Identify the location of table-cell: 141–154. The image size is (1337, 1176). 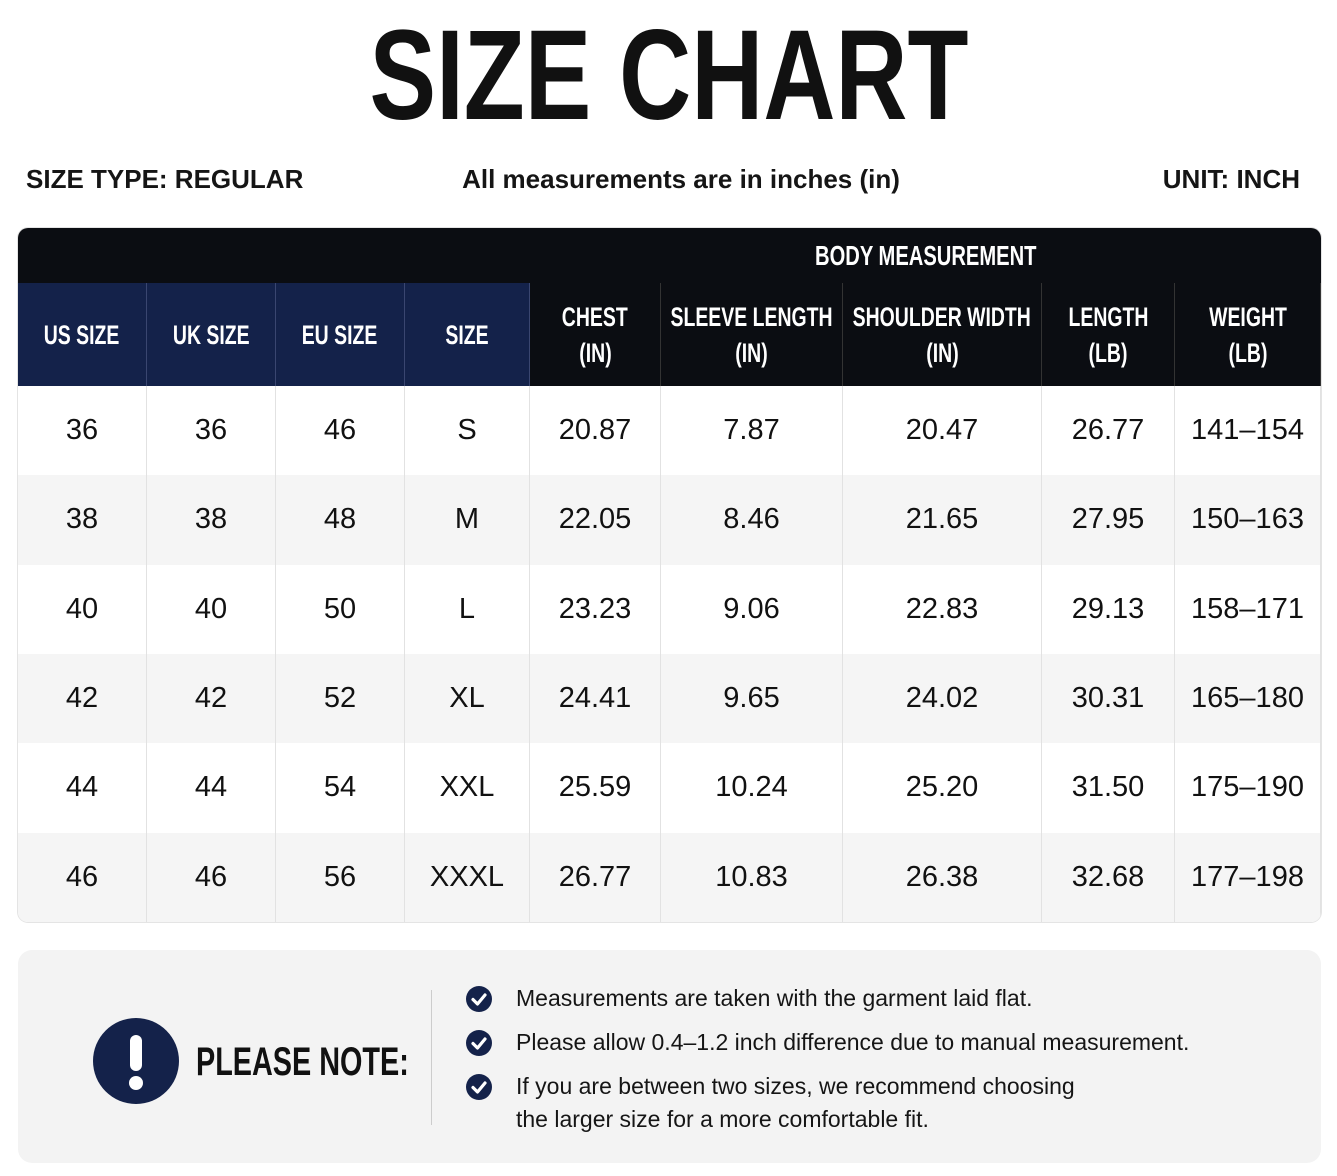
(1248, 431).